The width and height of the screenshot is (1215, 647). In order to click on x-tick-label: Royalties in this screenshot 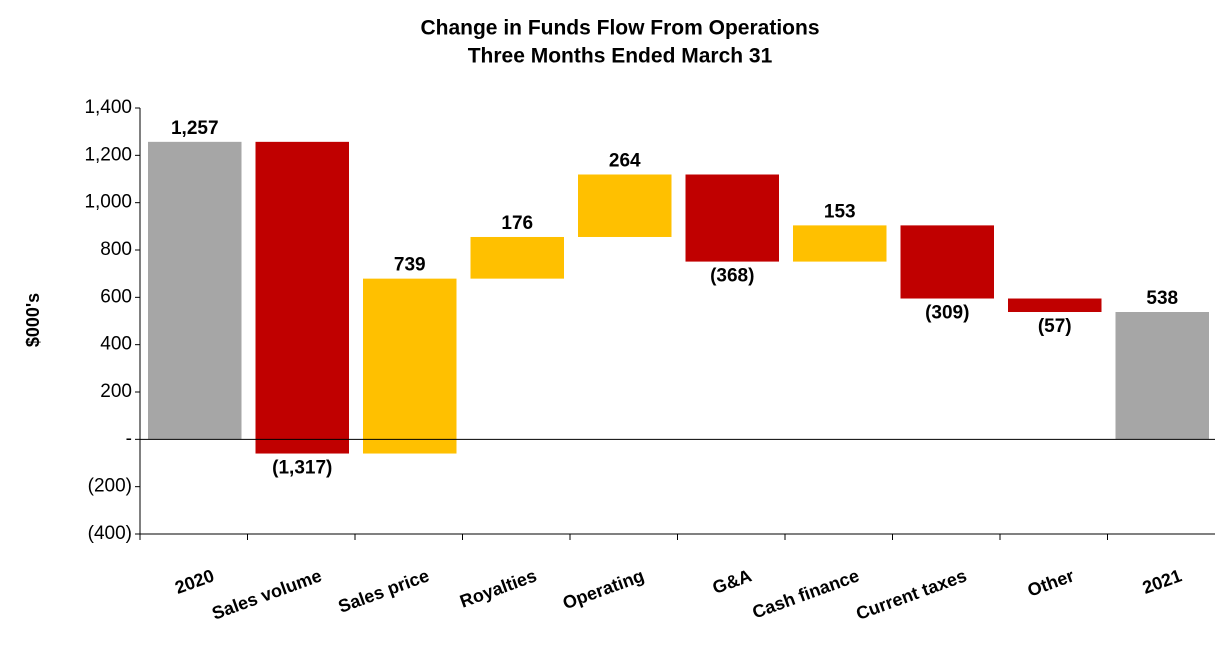, I will do `click(498, 588)`.